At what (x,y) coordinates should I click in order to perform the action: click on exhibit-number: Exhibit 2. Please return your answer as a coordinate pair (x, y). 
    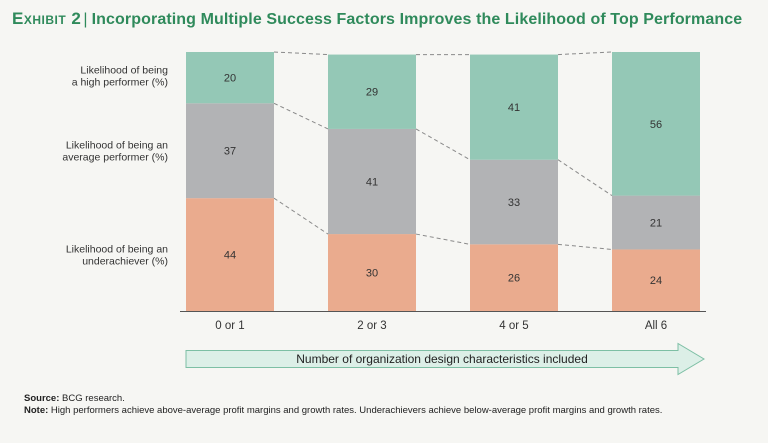
    Looking at the image, I should click on (47, 18).